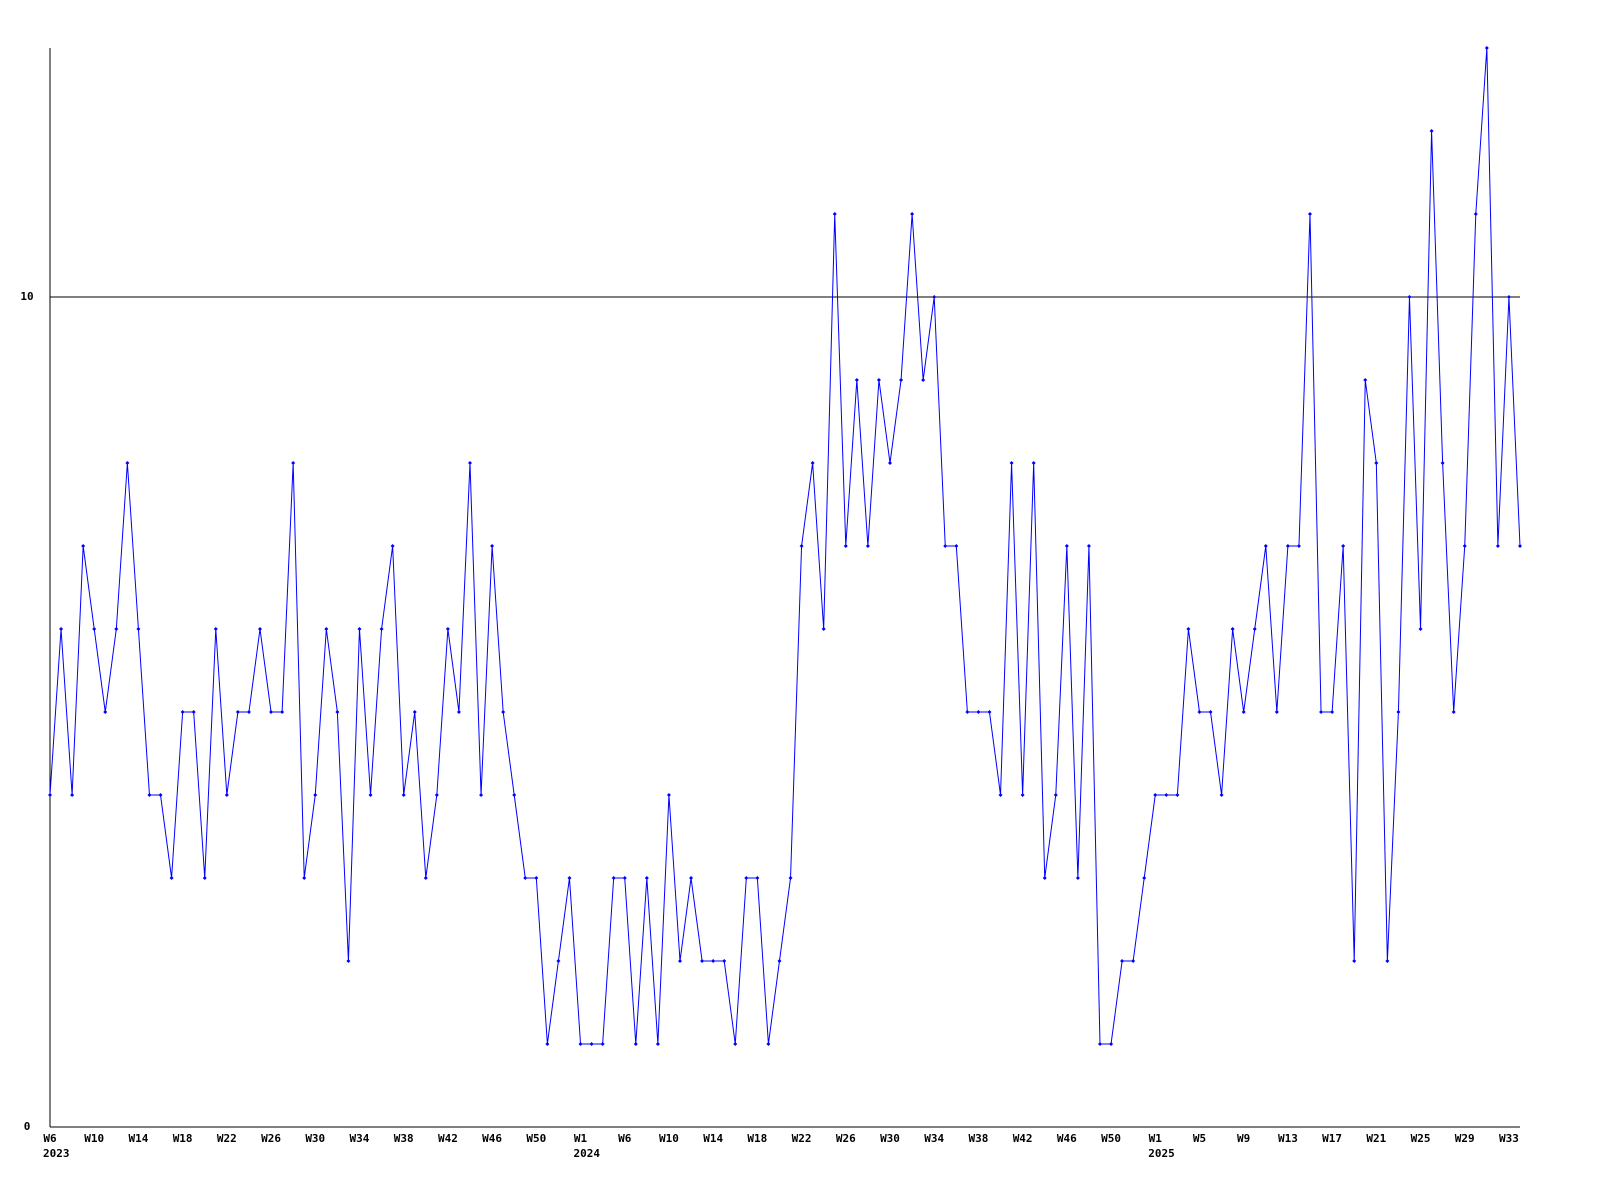 The image size is (1600, 1200). Describe the element at coordinates (846, 1138) in the screenshot. I see `x-tick-label: W26` at that location.